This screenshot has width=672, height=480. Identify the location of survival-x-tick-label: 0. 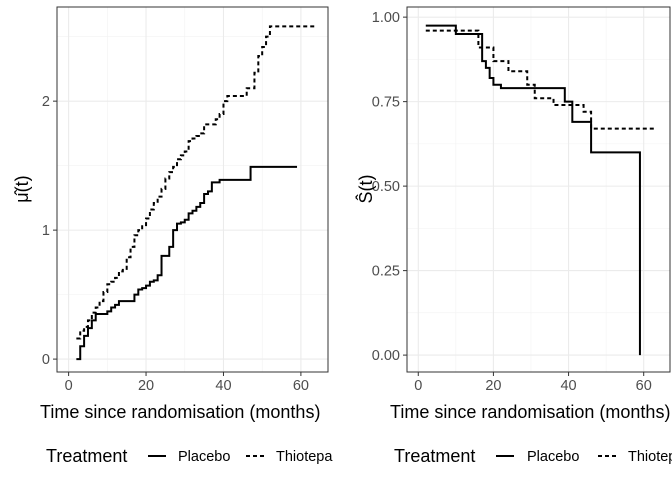
(418, 386).